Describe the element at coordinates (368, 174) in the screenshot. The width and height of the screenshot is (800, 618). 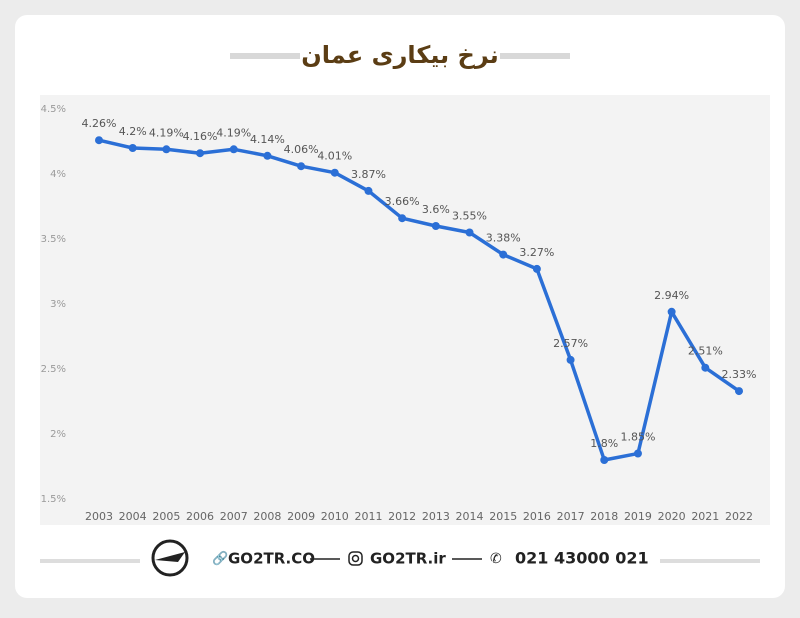
I see `value-label: 3.87%` at that location.